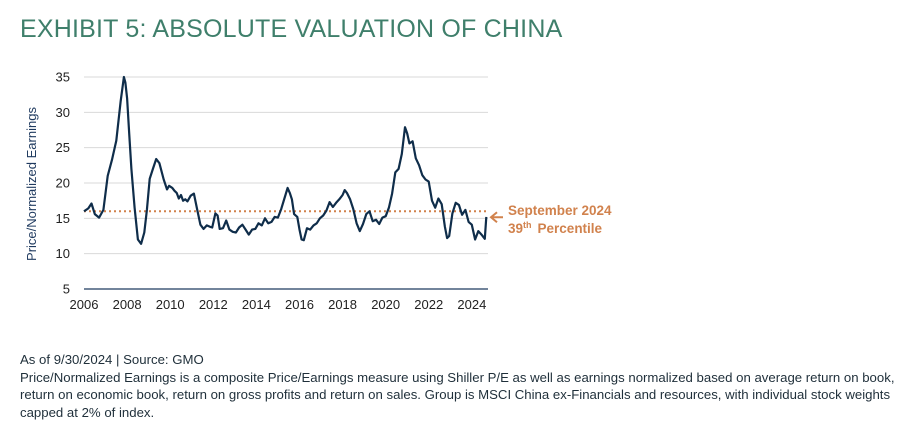 This screenshot has height=437, width=920. What do you see at coordinates (291, 29) in the screenshot?
I see `page-title: EXHIBIT 5: ABSOLUTE VALUATION OF CHINA` at bounding box center [291, 29].